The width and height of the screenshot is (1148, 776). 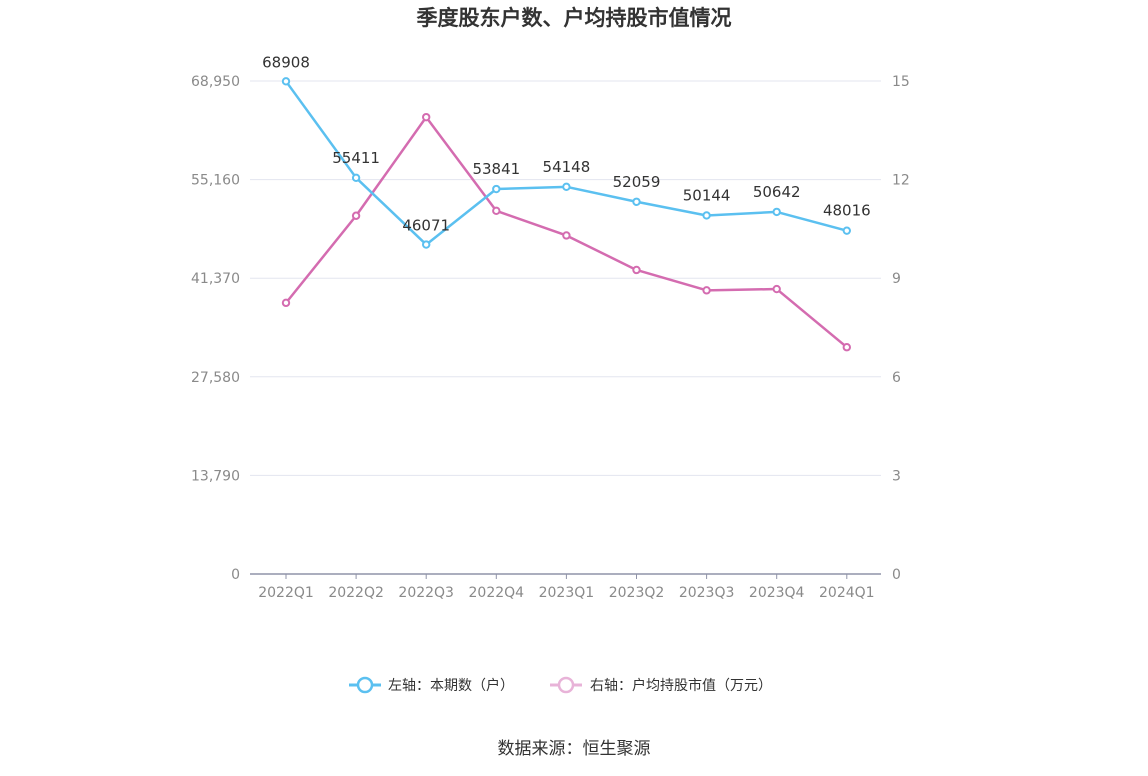 What do you see at coordinates (637, 182) in the screenshot?
I see `data-label: 52059` at bounding box center [637, 182].